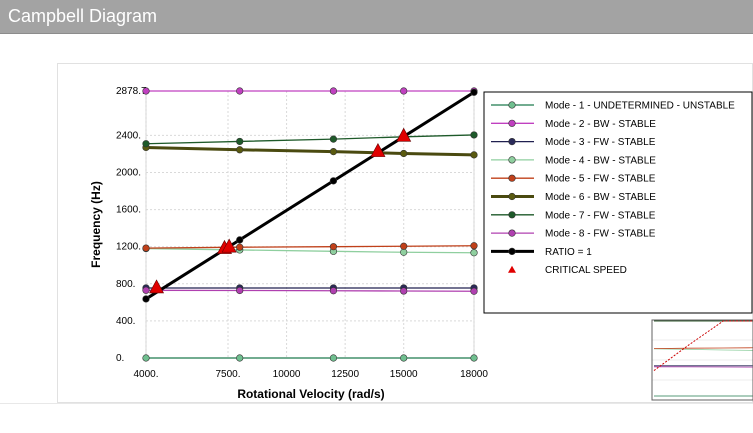 This screenshot has width=753, height=433. I want to click on legend-label: Mode - 8 - FW - STABLE, so click(600, 234).